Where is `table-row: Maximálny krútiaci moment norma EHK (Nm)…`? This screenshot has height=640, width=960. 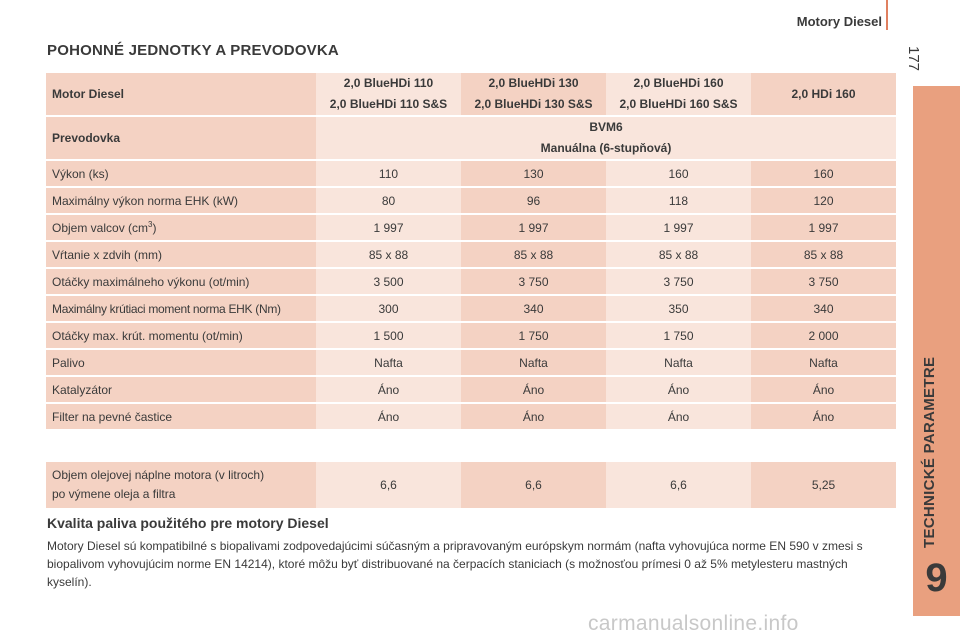 table-row: Maximálny krútiaci moment norma EHK (Nm)… is located at coordinates (471, 309).